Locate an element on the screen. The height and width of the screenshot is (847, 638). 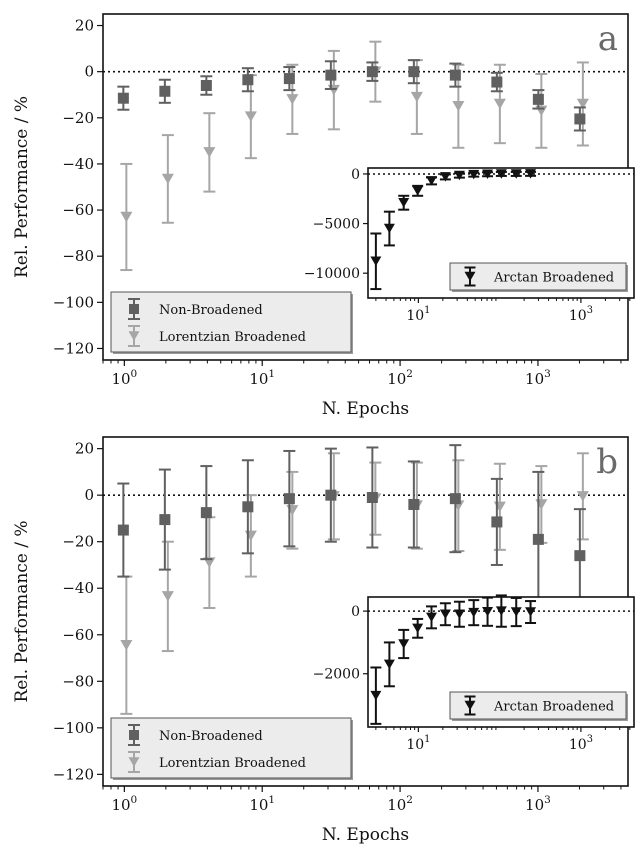
y-tick-label: 0 is located at coordinates (89, 72).